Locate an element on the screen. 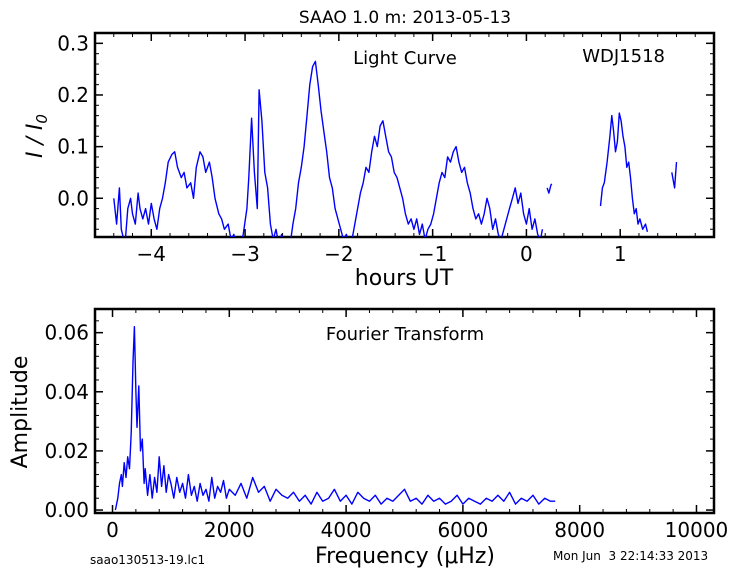 The image size is (742, 580). timestamp: Mon Jun 3 22:14:33 2013 is located at coordinates (631, 556).